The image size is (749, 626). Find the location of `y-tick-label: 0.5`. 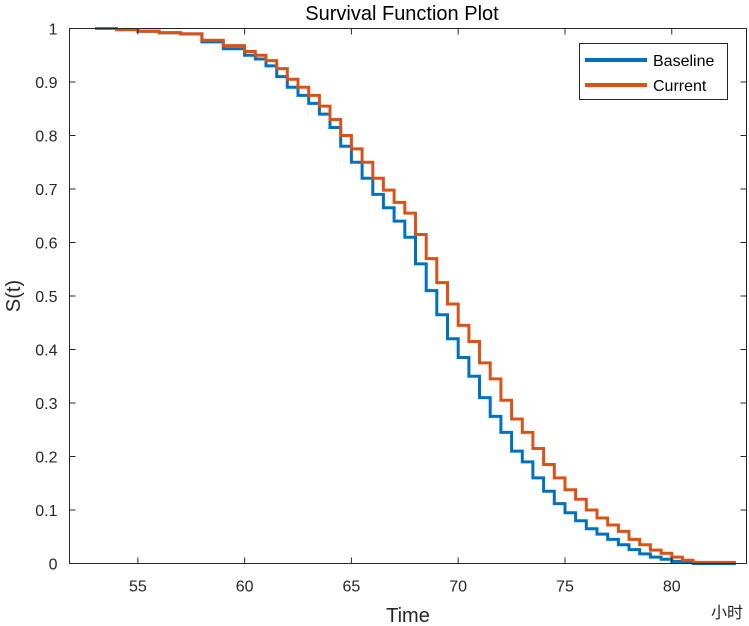

y-tick-label: 0.5 is located at coordinates (46, 297).